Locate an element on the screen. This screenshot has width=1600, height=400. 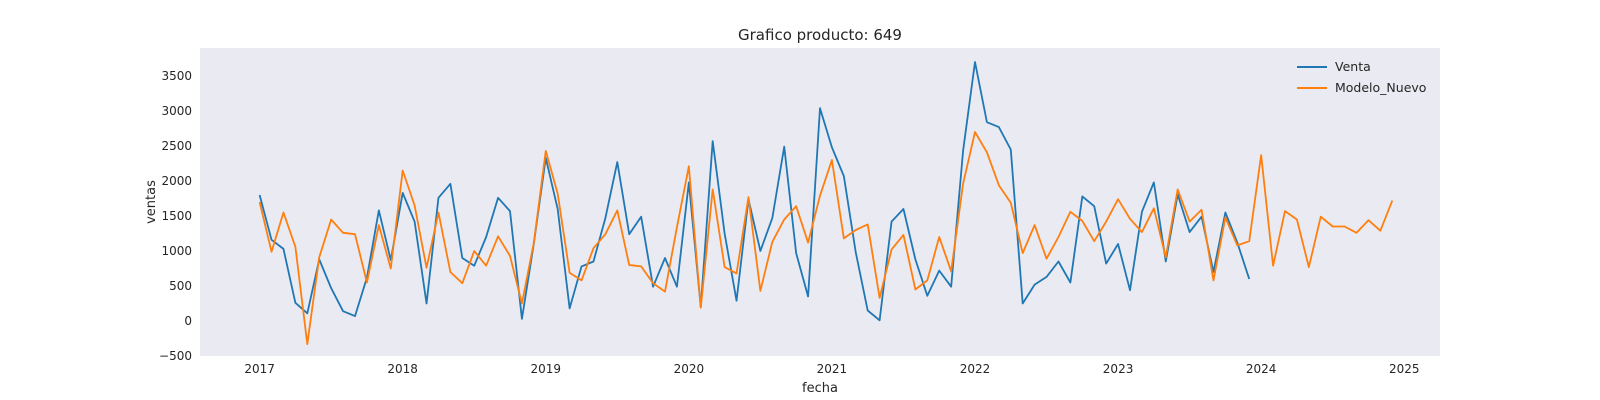
x-tick-label: 2024 is located at coordinates (1261, 369).